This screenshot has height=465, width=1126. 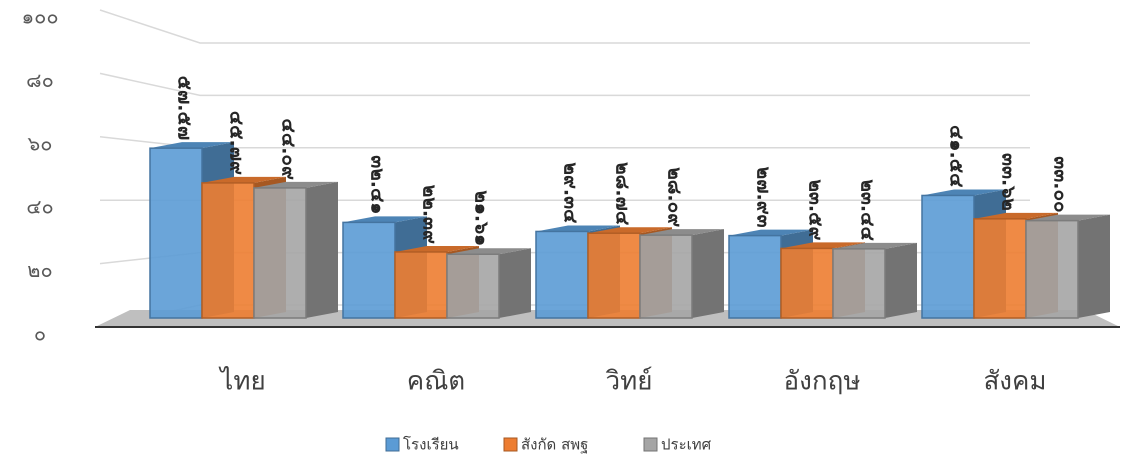 I want to click on y-tick-label: ๔๐, so click(x=39, y=207).